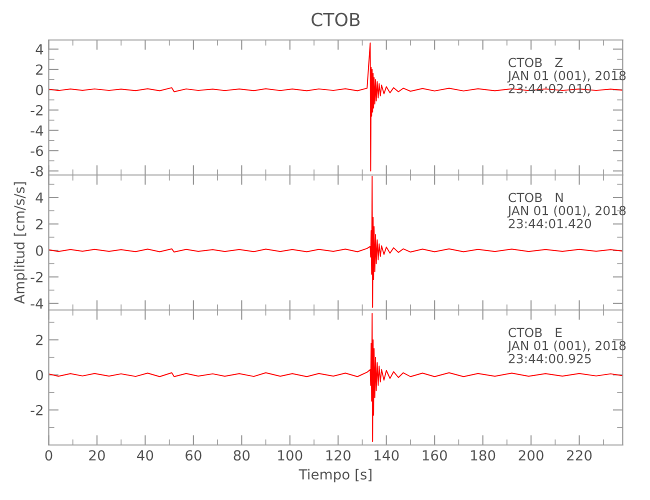 This screenshot has width=650, height=500. Describe the element at coordinates (579, 455) in the screenshot. I see `x-tick-label: 220` at that location.